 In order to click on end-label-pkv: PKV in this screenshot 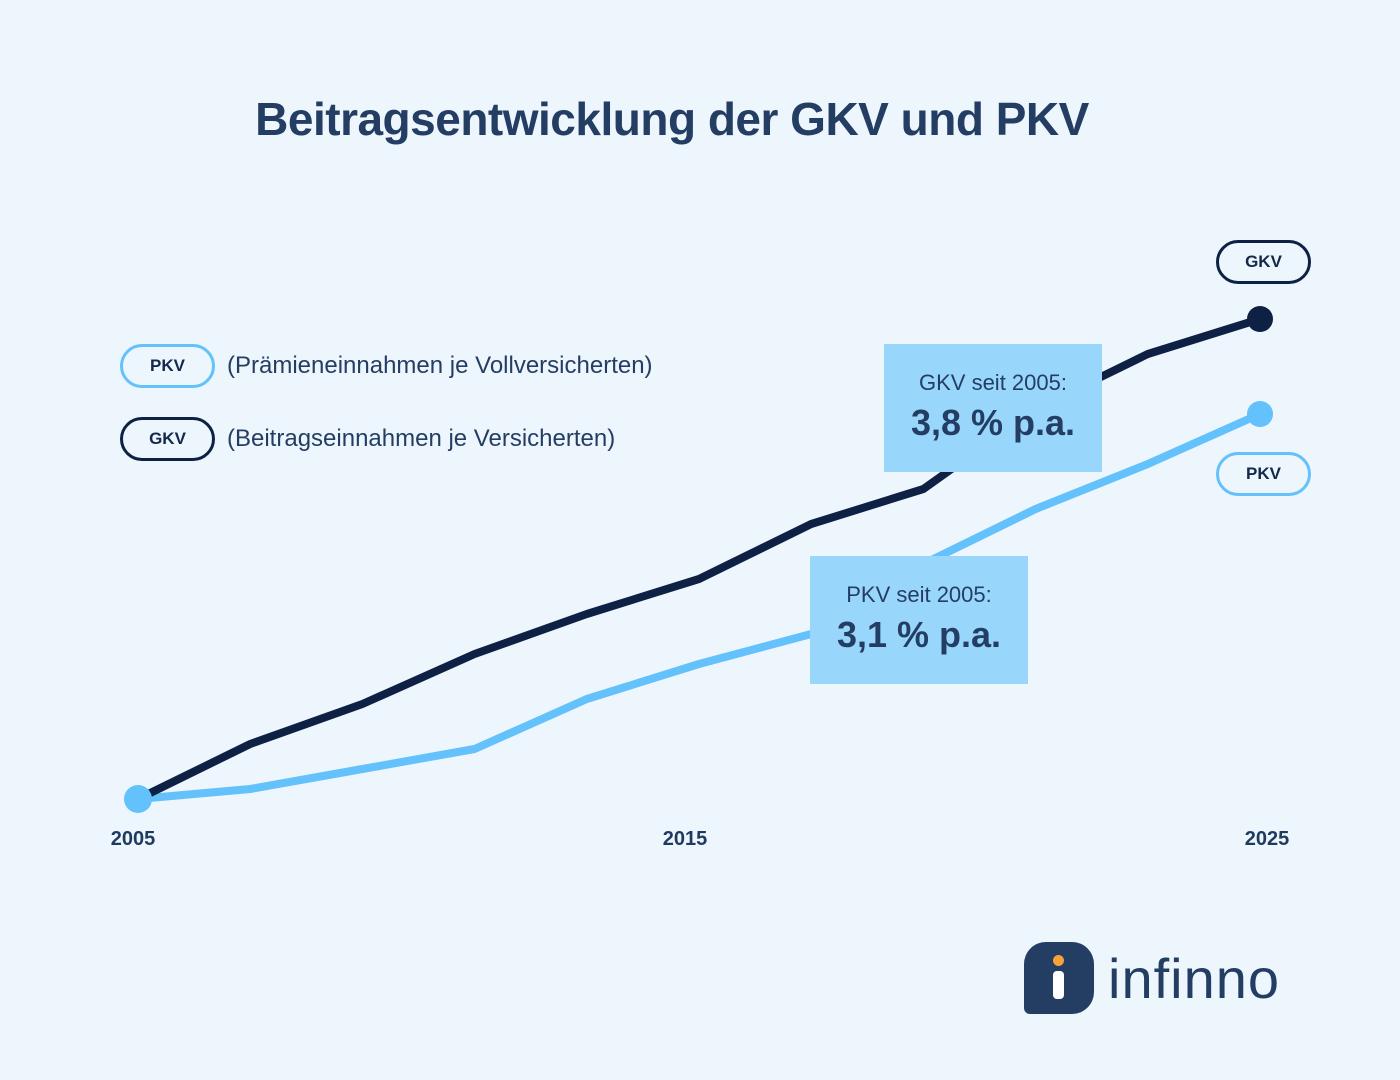, I will do `click(1263, 474)`.